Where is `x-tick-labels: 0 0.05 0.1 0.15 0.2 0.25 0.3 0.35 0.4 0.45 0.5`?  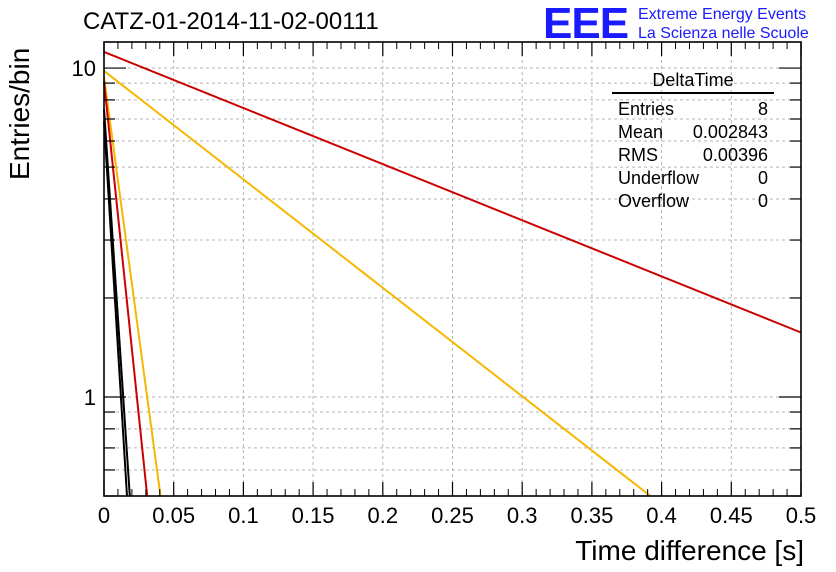 x-tick-labels: 0 0.05 0.1 0.15 0.2 0.25 0.3 0.35 0.4 0.45 0.5 is located at coordinates (457, 515).